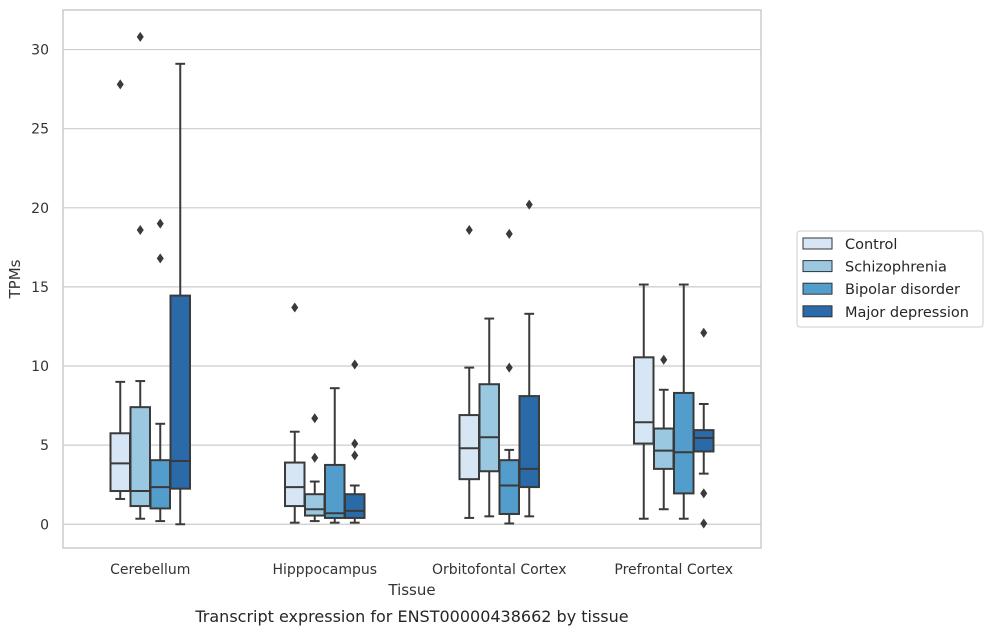  What do you see at coordinates (40, 367) in the screenshot?
I see `y-tick-label: 10` at bounding box center [40, 367].